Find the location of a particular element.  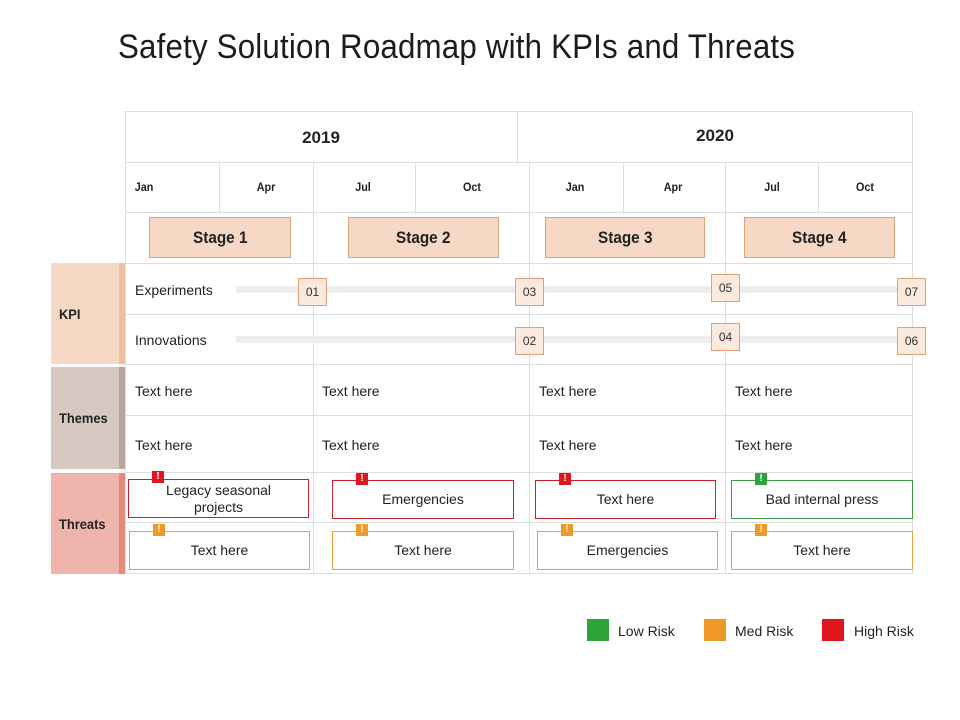

threat-box: Bad internal press is located at coordinates (822, 499).